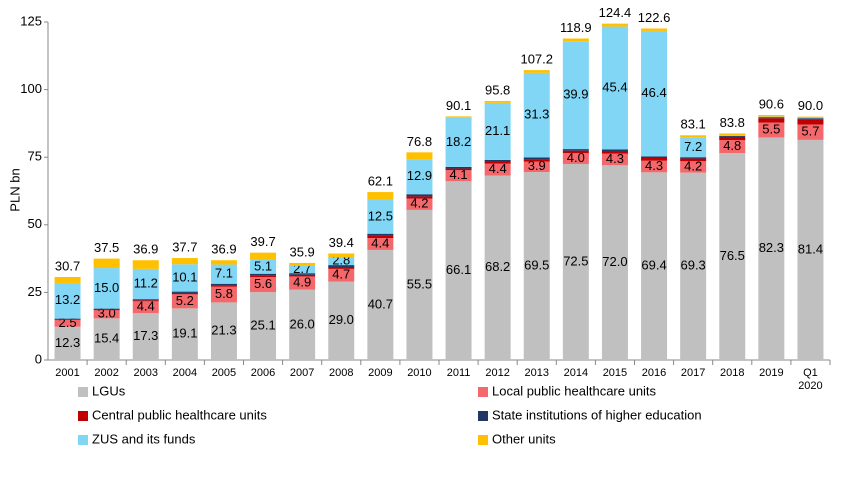 This screenshot has width=852, height=477. I want to click on value-label: 4.9, so click(302, 282).